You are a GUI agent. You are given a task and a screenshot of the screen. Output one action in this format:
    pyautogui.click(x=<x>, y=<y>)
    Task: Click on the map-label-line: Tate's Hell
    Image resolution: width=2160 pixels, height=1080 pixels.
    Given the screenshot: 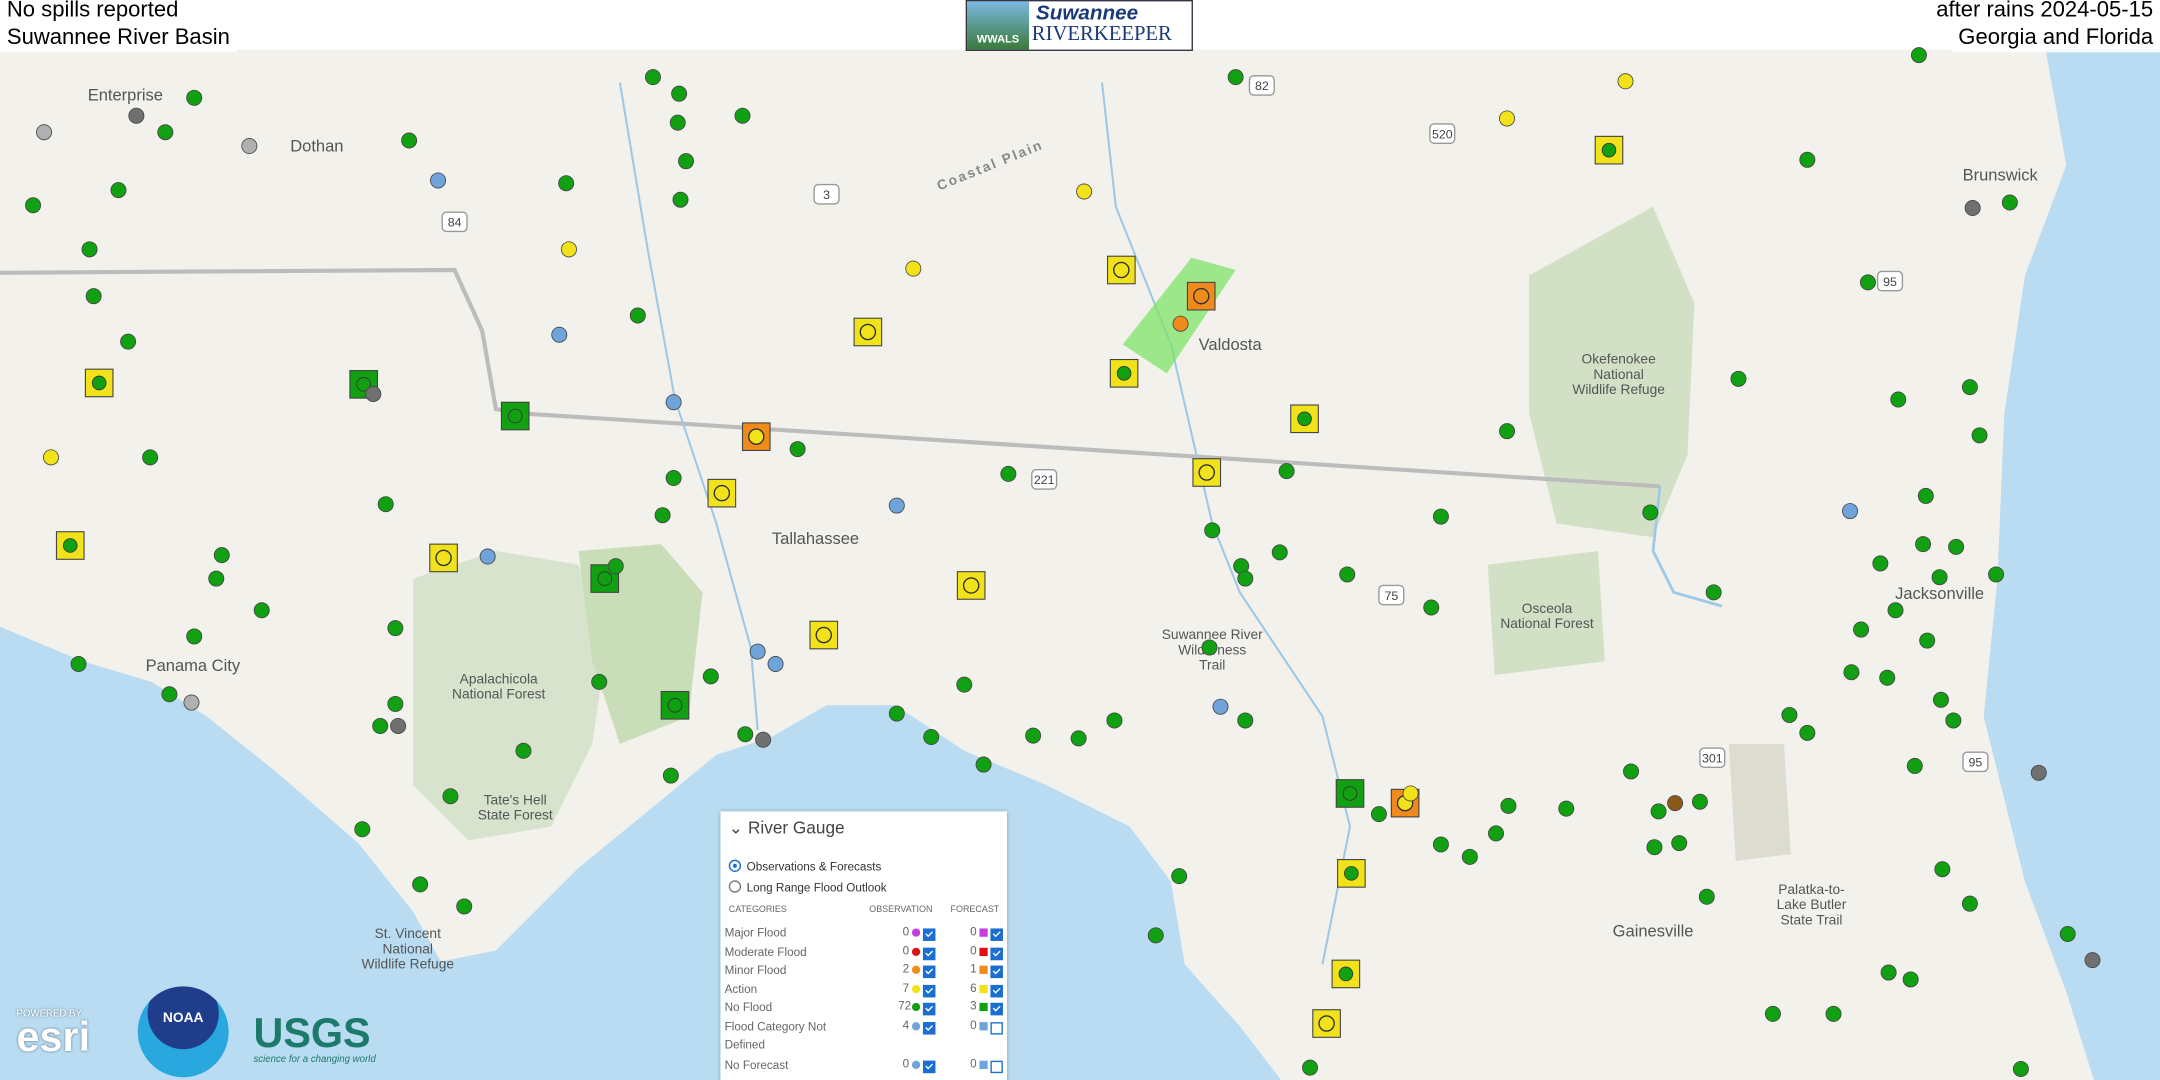 What is the action you would take?
    pyautogui.click(x=515, y=799)
    